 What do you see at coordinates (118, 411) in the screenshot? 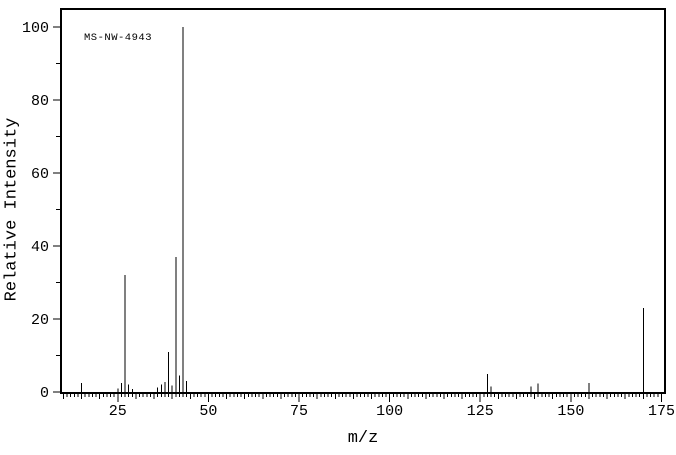
I see `x-tick-label: 25` at bounding box center [118, 411].